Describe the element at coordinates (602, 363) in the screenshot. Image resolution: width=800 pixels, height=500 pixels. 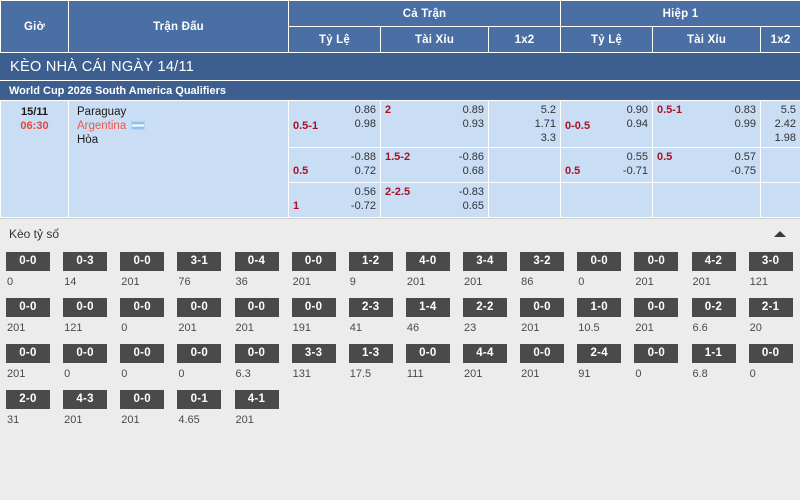
I see `score-cell: 2-4 91` at that location.